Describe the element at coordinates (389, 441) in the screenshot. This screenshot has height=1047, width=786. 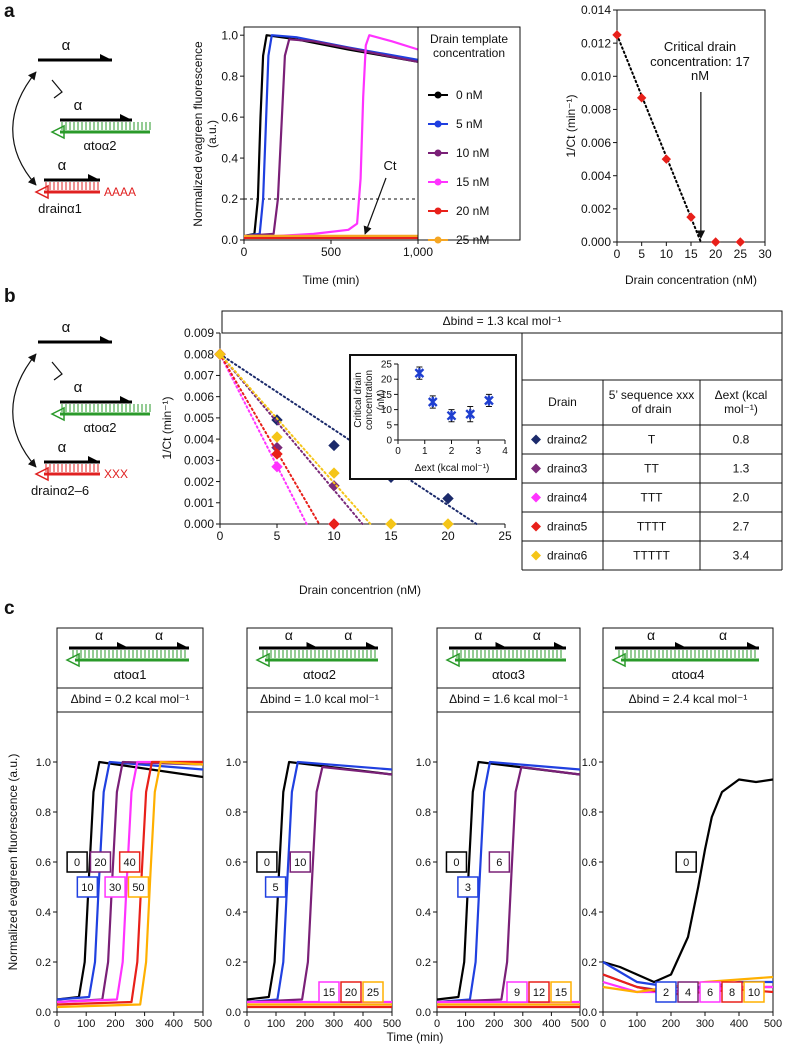
I see `y-tick-label: 0` at that location.